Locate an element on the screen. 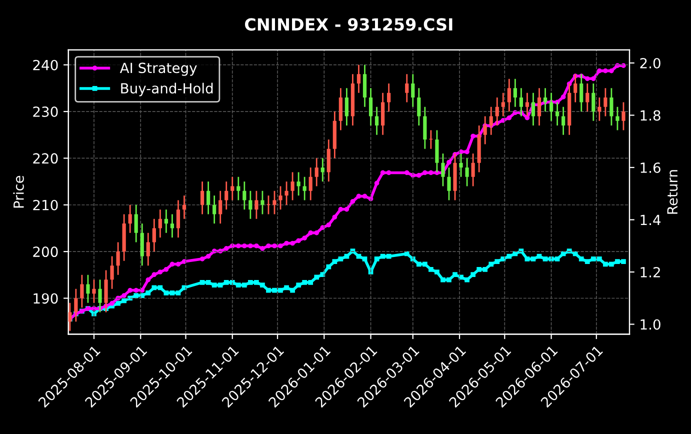 This screenshot has width=691, height=434. y2-tick-label: 1.6 is located at coordinates (650, 167).